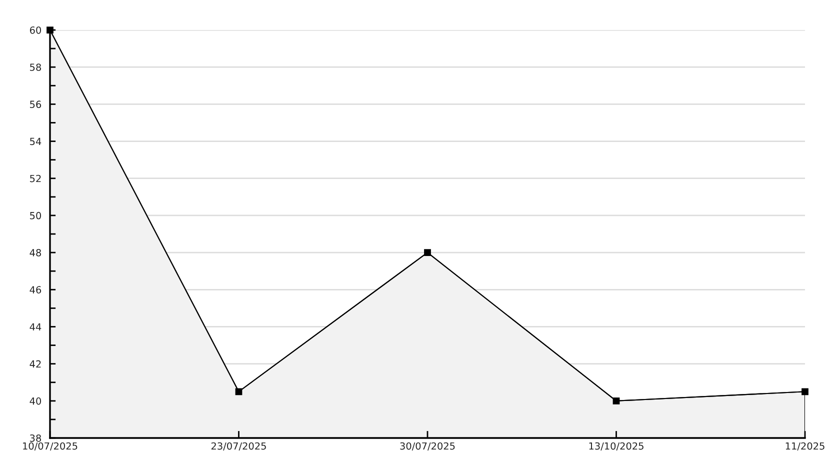  What do you see at coordinates (36, 290) in the screenshot?
I see `y-tick-label: 46` at bounding box center [36, 290].